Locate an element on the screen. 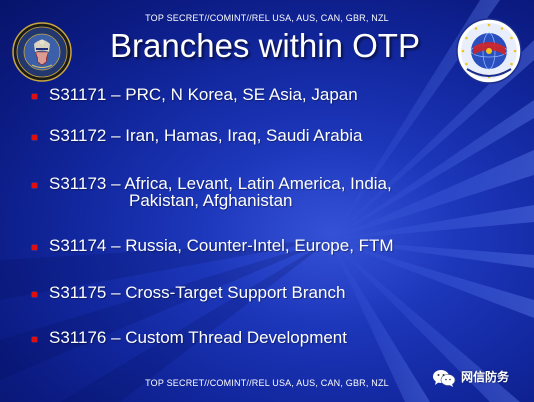 This screenshot has height=402, width=534. slide-title: Branches within OTP is located at coordinates (265, 45).